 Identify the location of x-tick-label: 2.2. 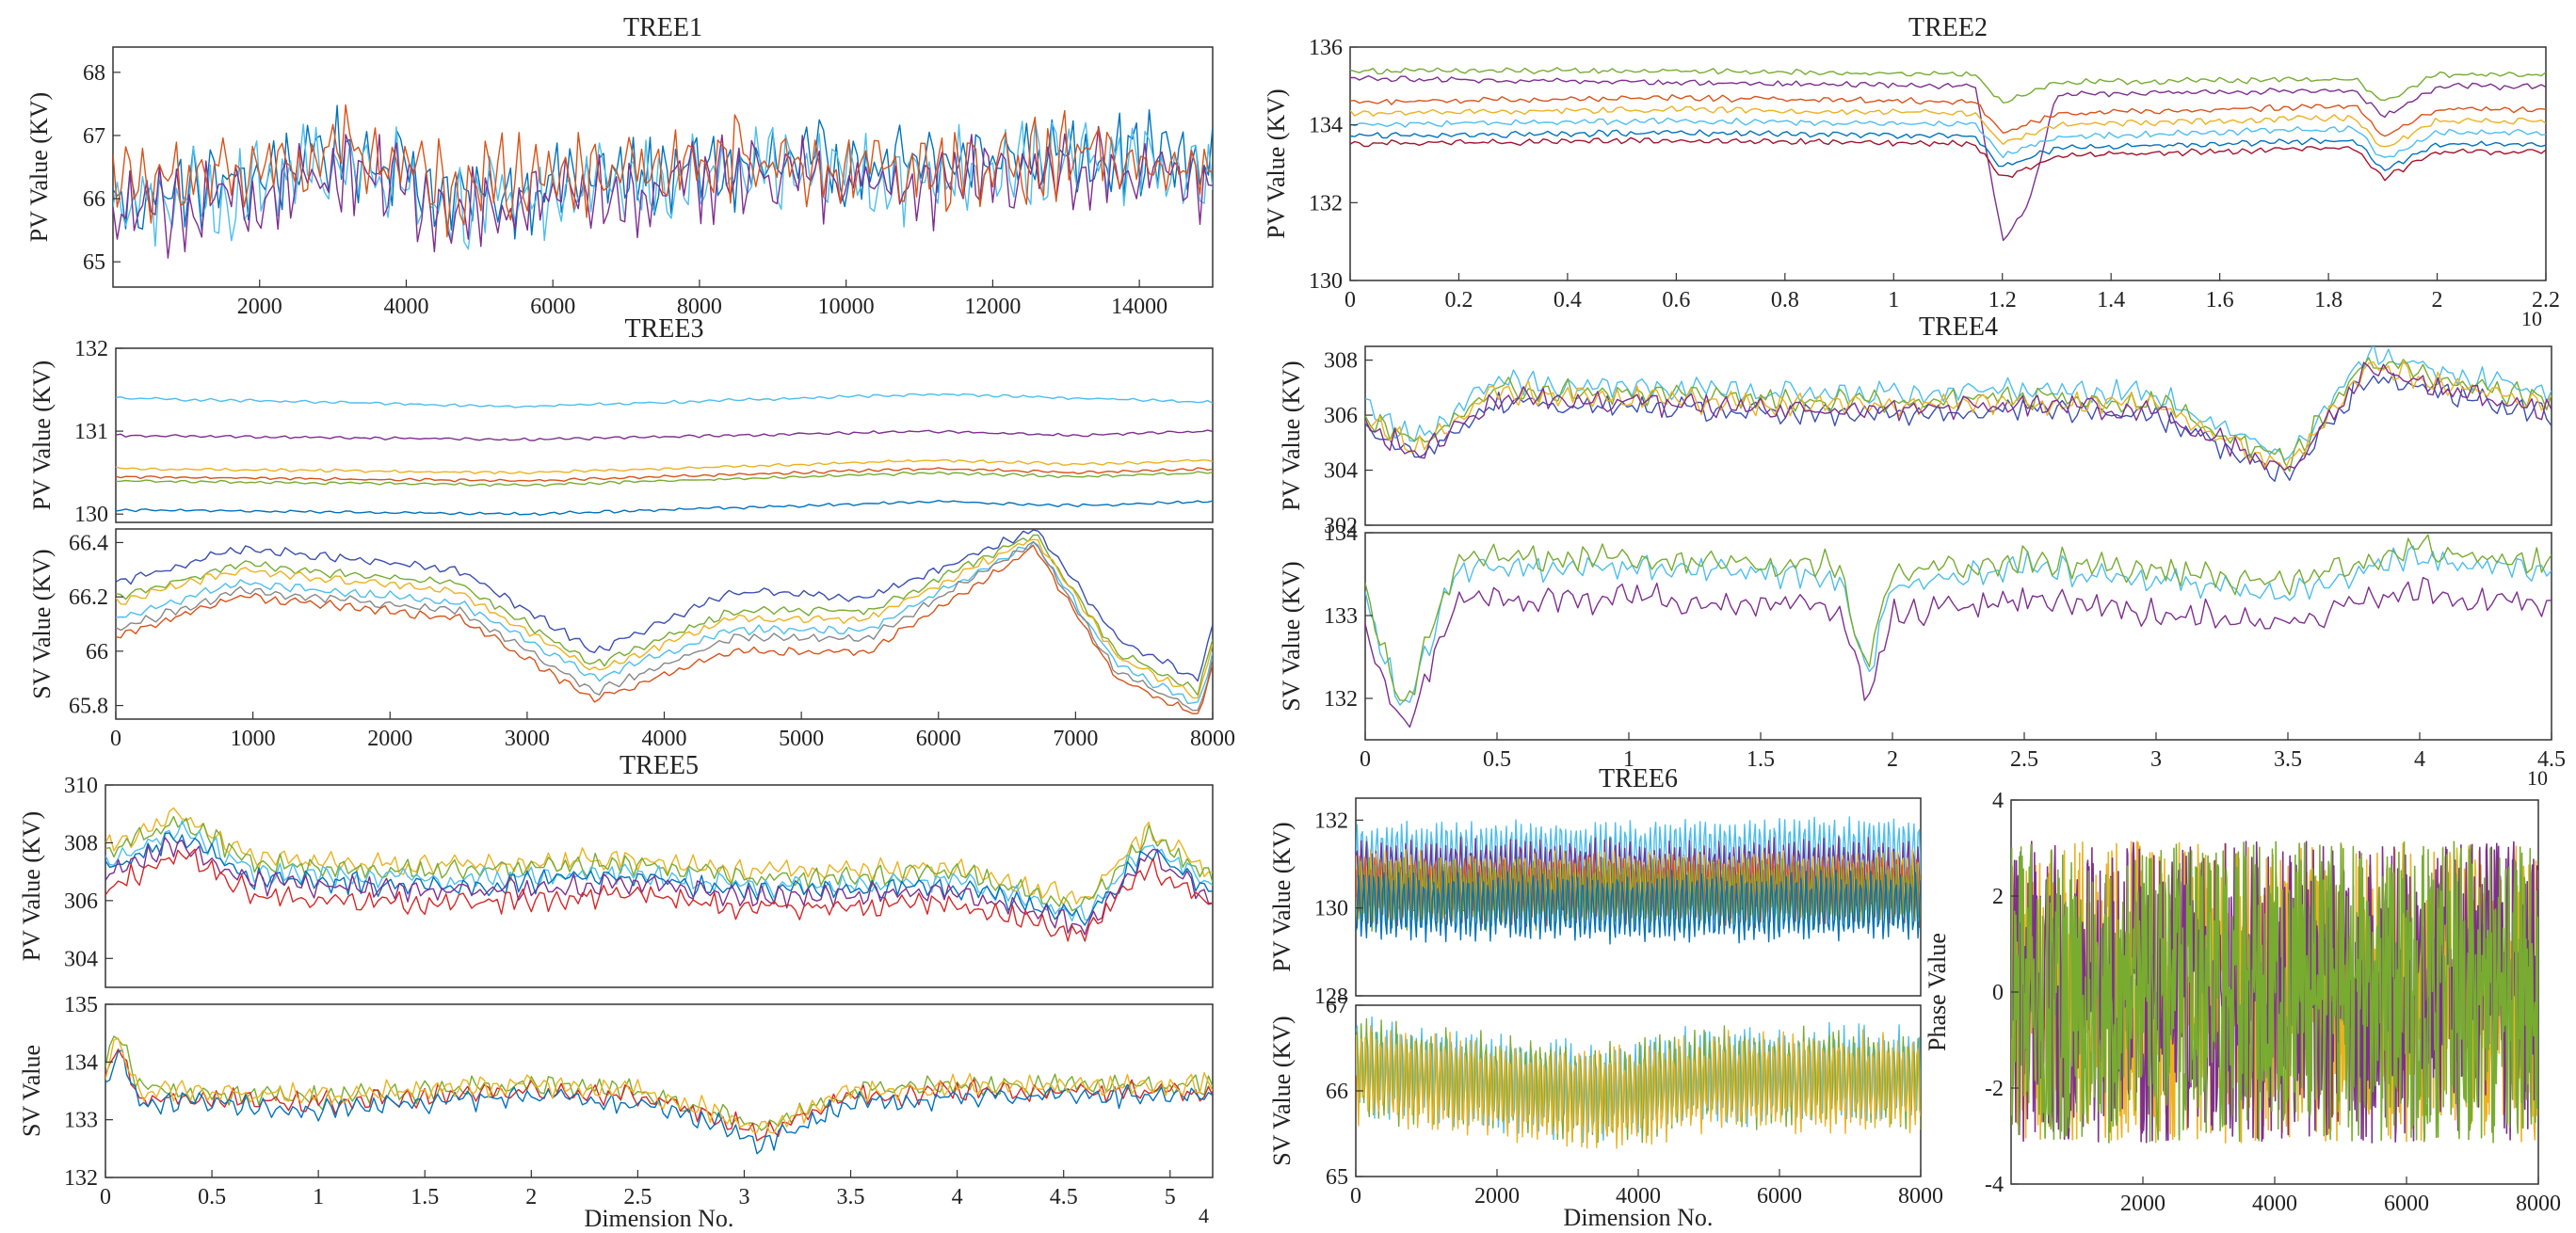
(2546, 300).